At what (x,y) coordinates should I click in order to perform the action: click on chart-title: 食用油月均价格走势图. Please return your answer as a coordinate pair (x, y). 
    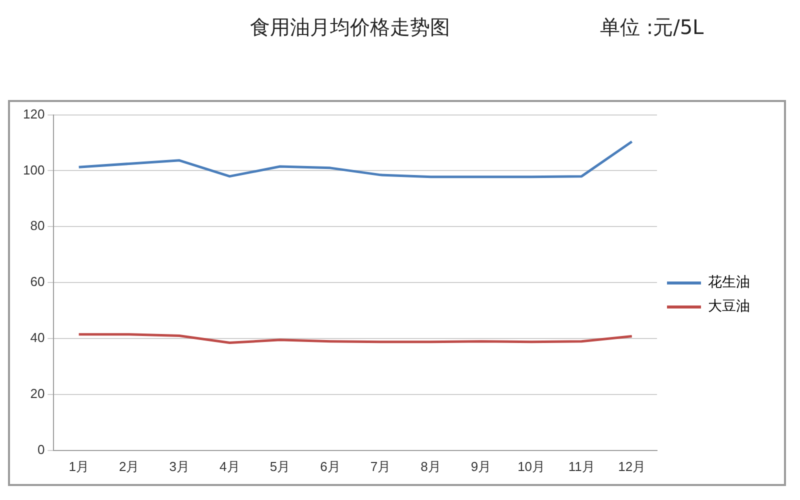
    Looking at the image, I should click on (350, 27).